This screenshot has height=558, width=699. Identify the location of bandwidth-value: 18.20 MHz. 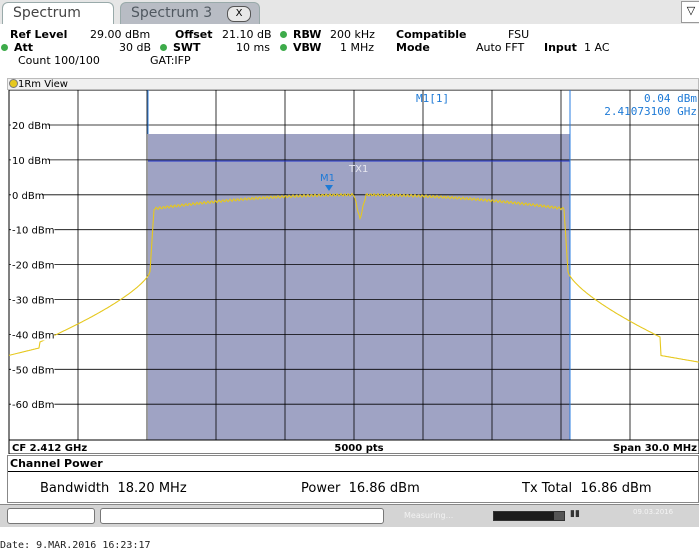
(152, 488).